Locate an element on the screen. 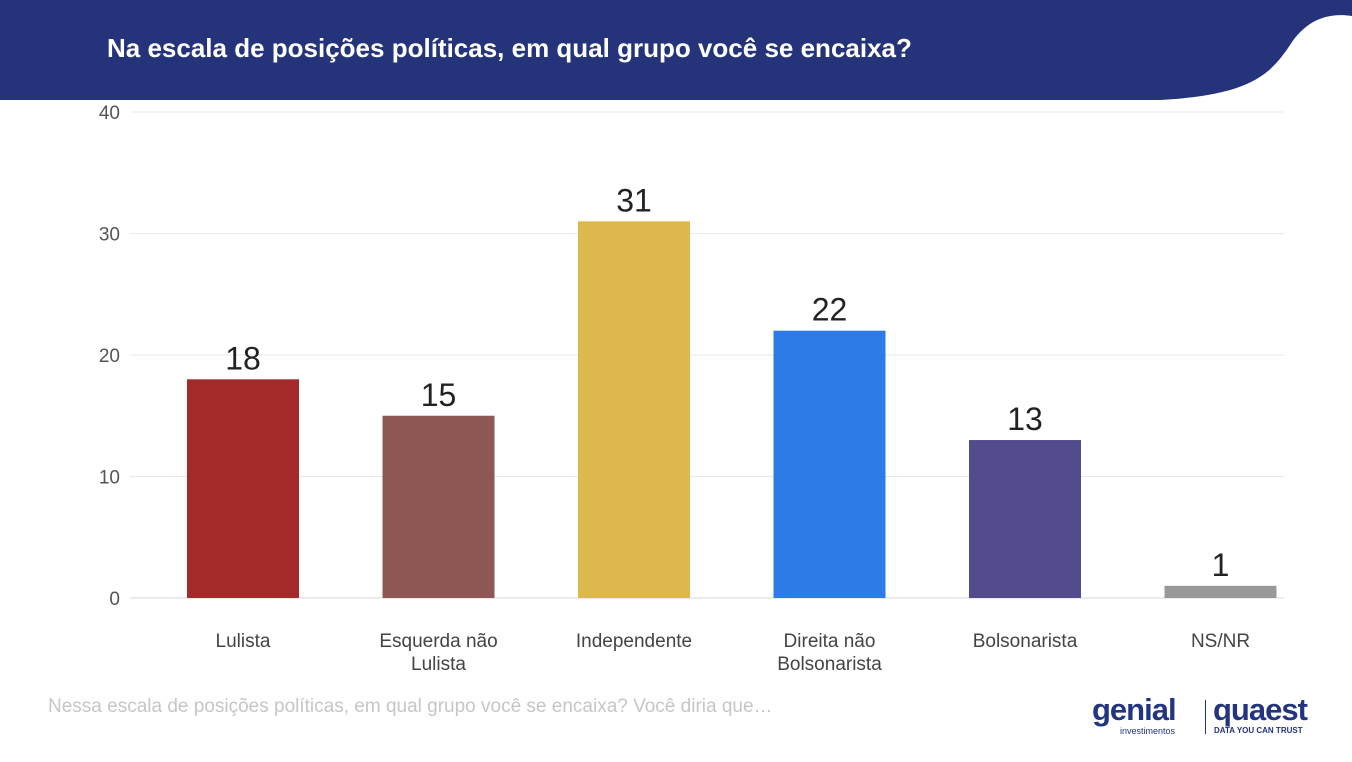  y-tick-label: 40 is located at coordinates (109, 113).